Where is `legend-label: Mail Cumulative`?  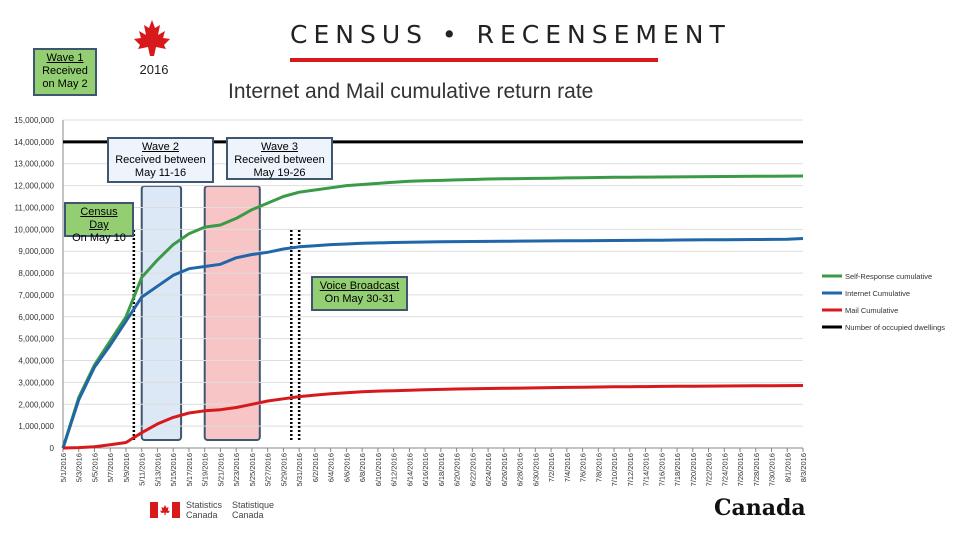 legend-label: Mail Cumulative is located at coordinates (871, 310).